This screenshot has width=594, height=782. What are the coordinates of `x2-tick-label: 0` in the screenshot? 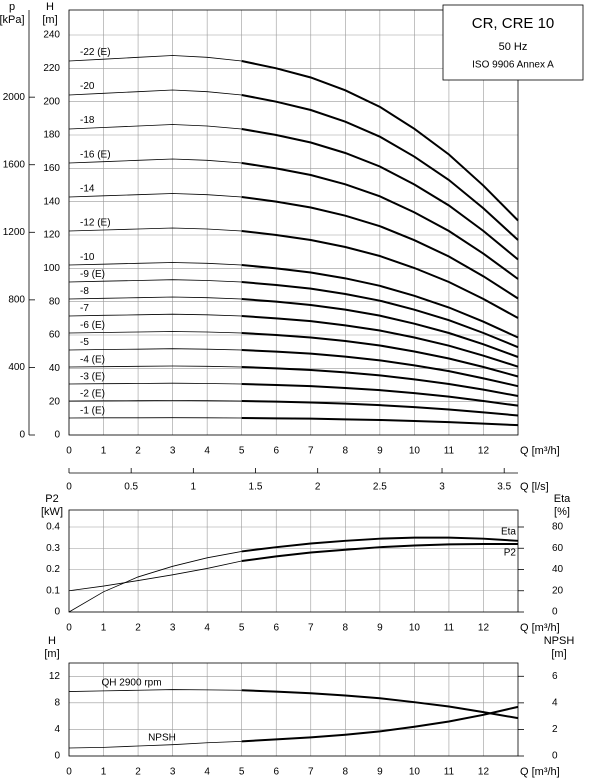 It's located at (69, 487).